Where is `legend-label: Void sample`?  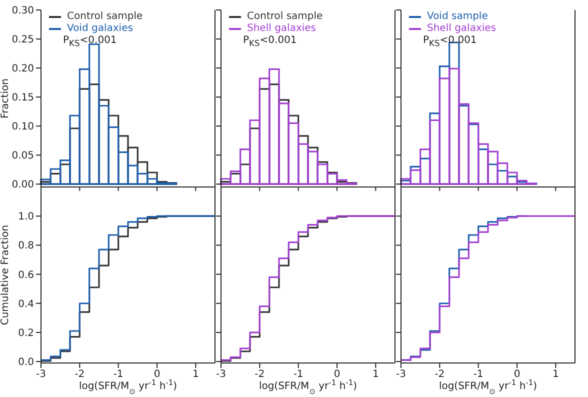 legend-label: Void sample is located at coordinates (457, 17).